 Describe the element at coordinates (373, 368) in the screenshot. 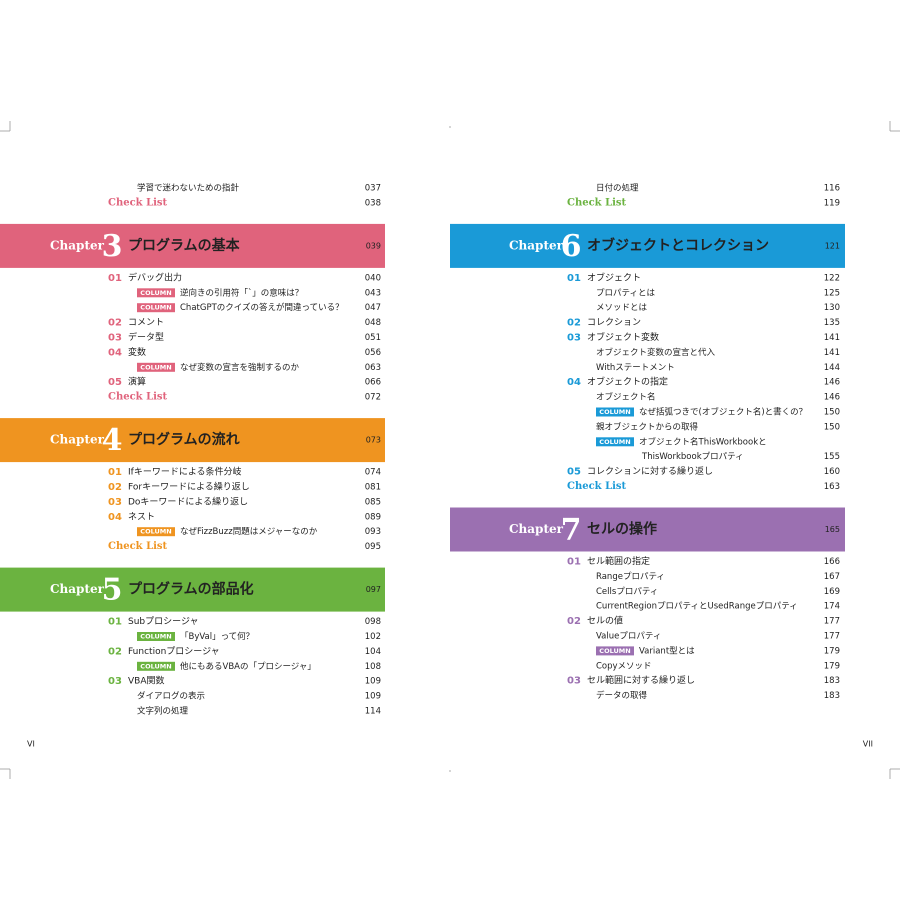

I see `page-number: 063` at that location.